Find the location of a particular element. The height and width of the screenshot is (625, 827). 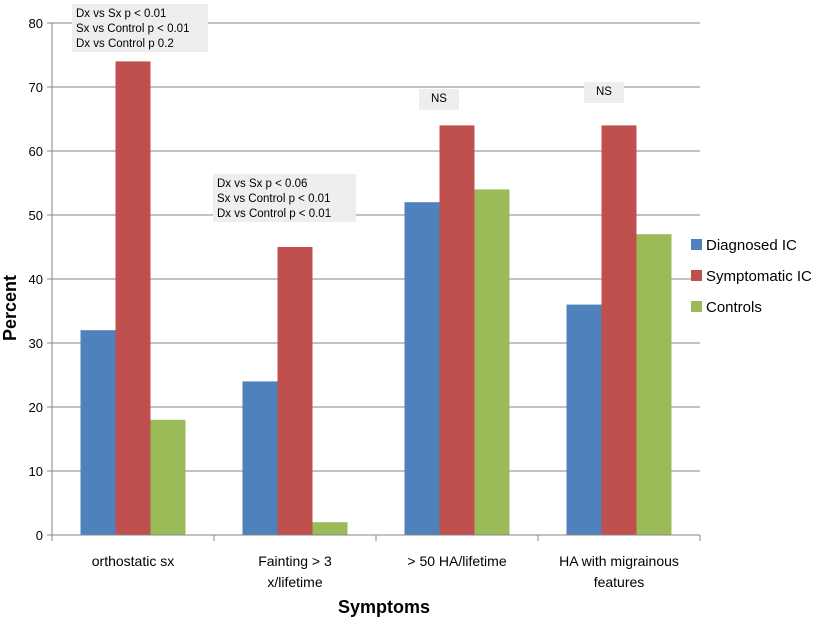

y-tick-label: 40 is located at coordinates (36, 279).